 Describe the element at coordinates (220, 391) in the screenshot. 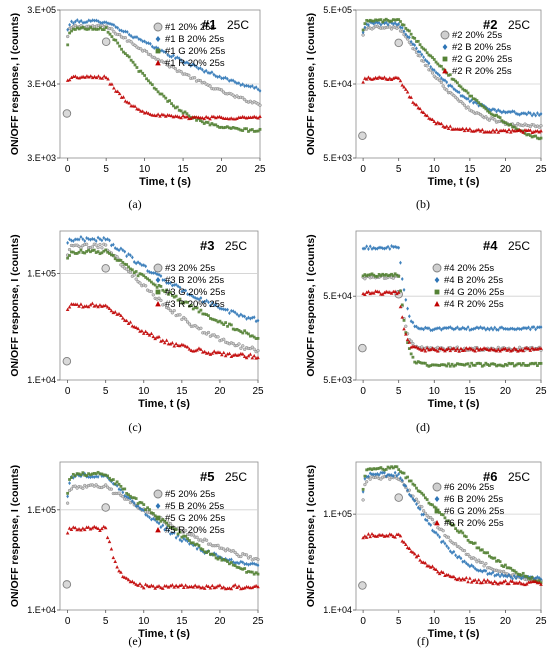

I see `x-tick-label: 20` at that location.